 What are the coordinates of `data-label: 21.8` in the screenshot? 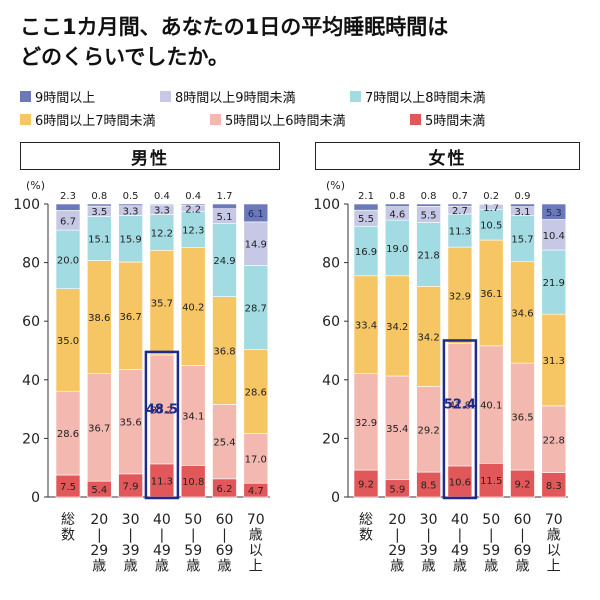 It's located at (428, 255).